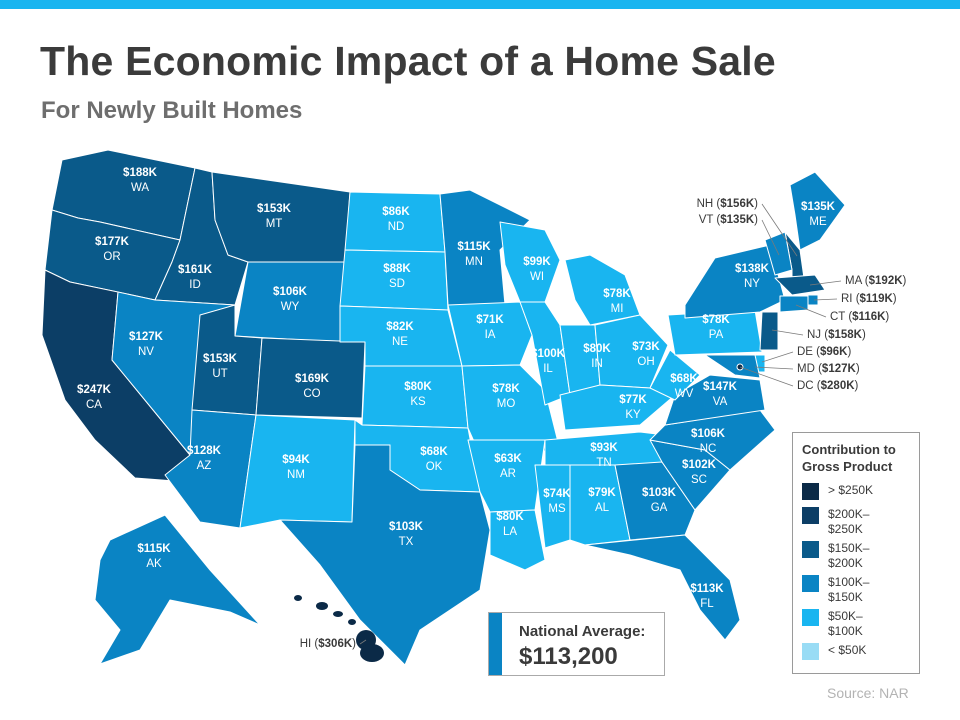  Describe the element at coordinates (818, 207) in the screenshot. I see `state-value-me: $135K` at that location.